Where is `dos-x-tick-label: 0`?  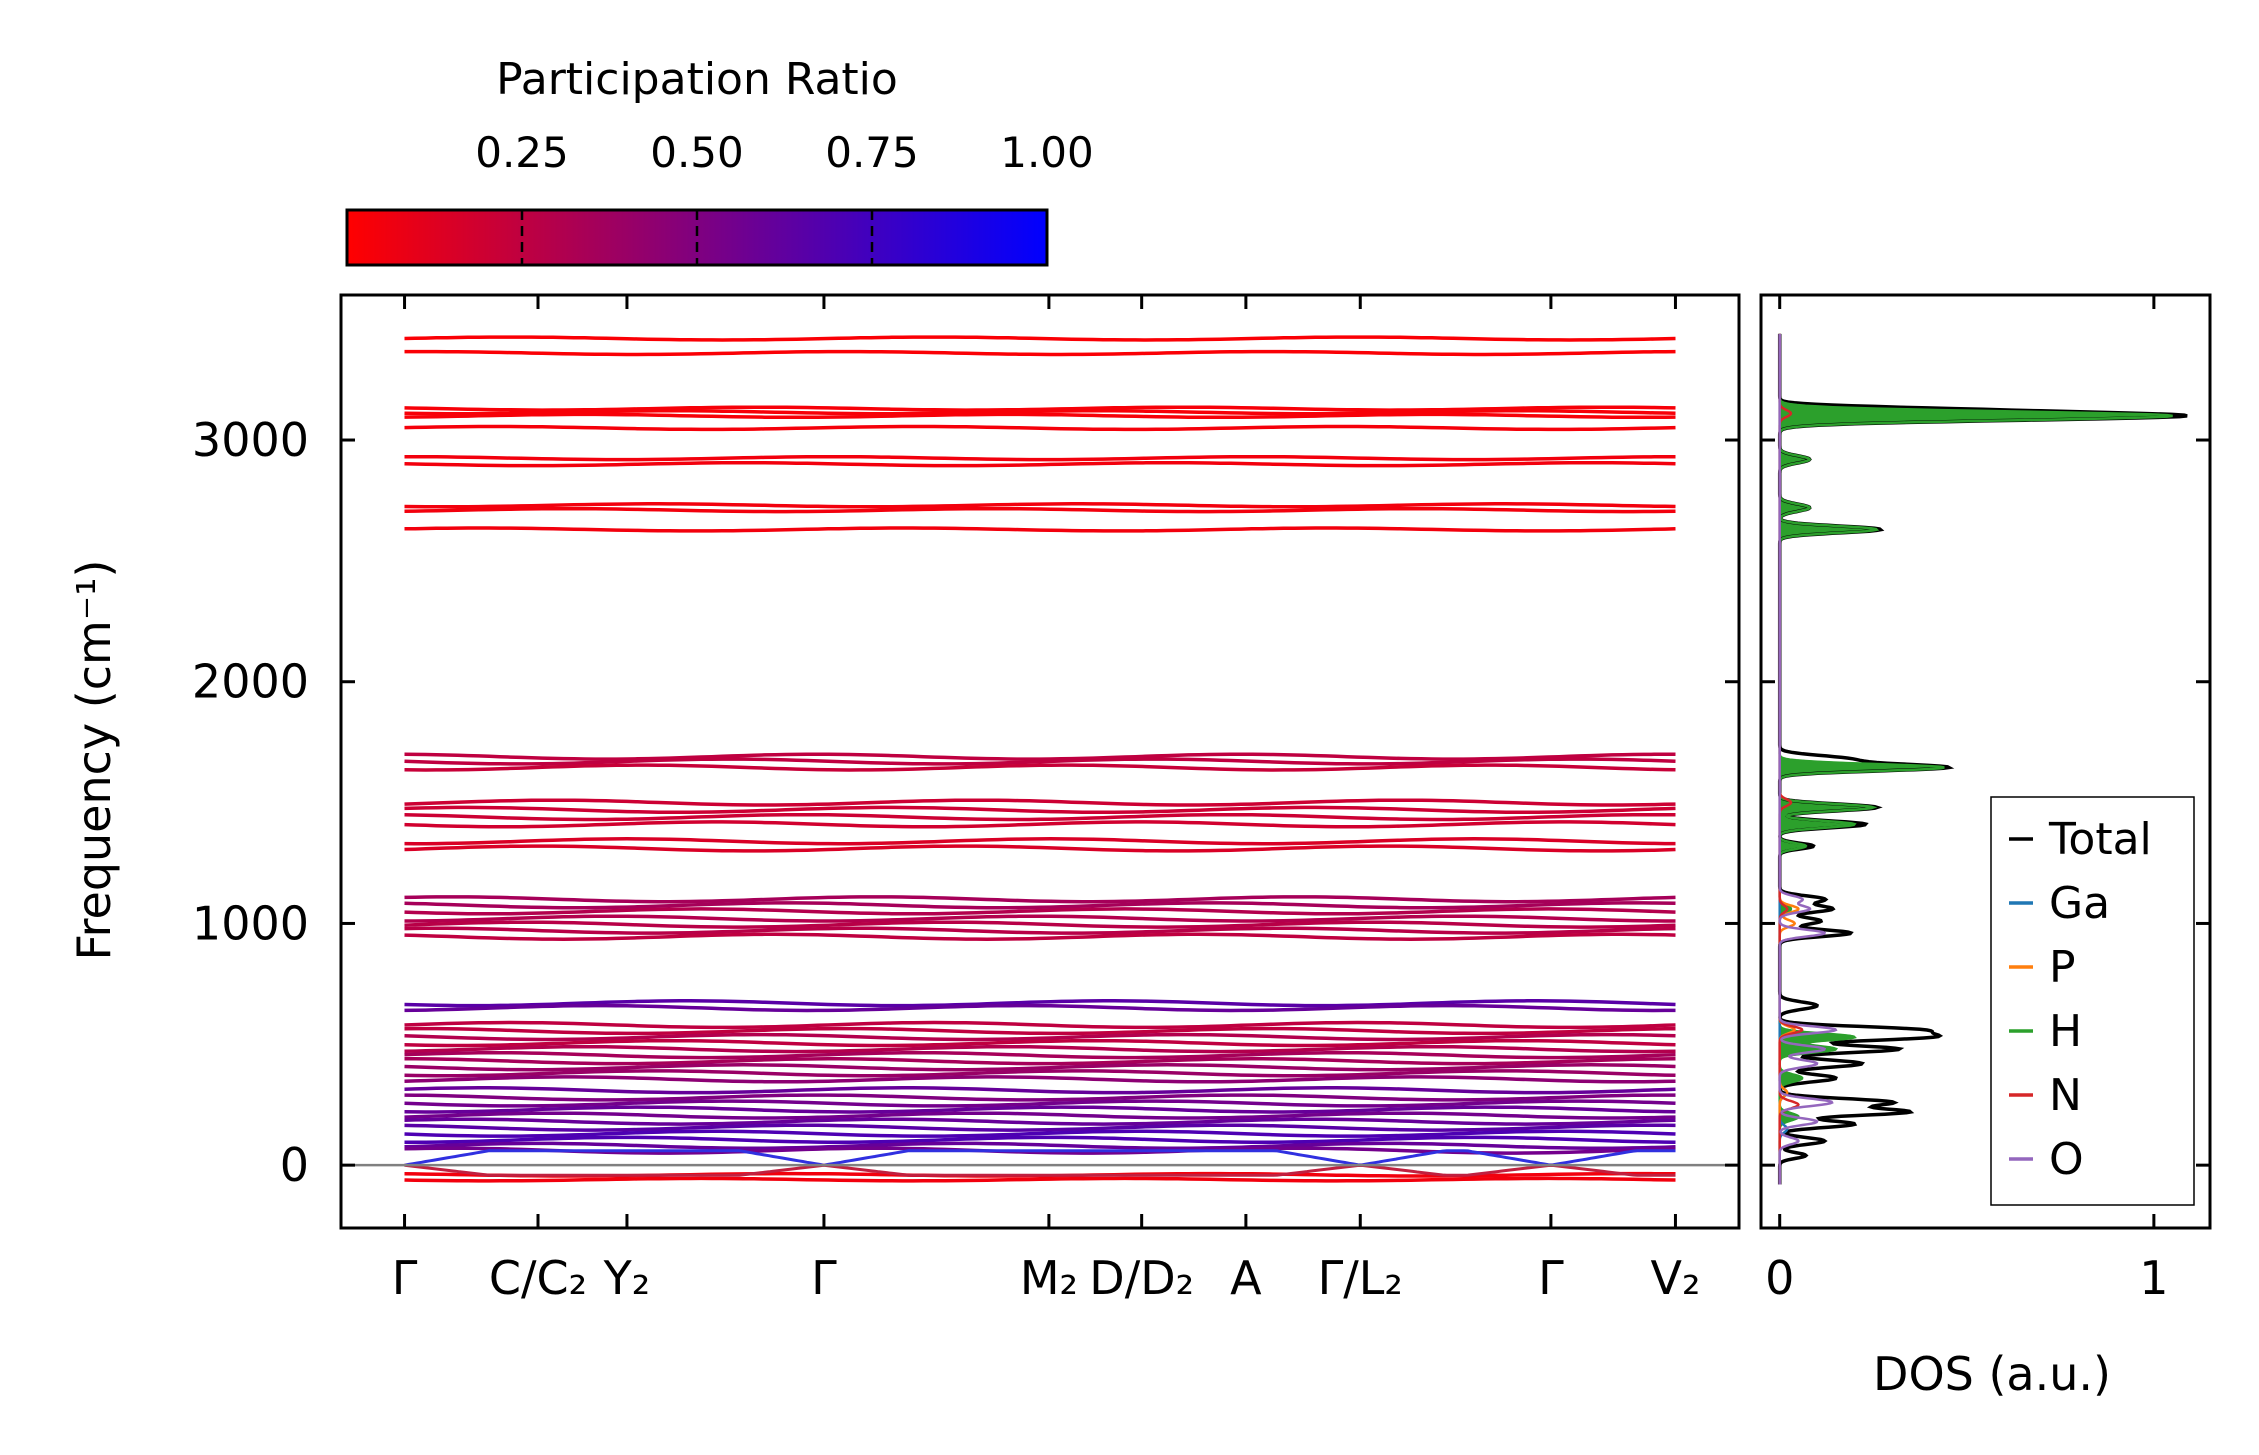
dos-x-tick-label: 0 is located at coordinates (1779, 1278).